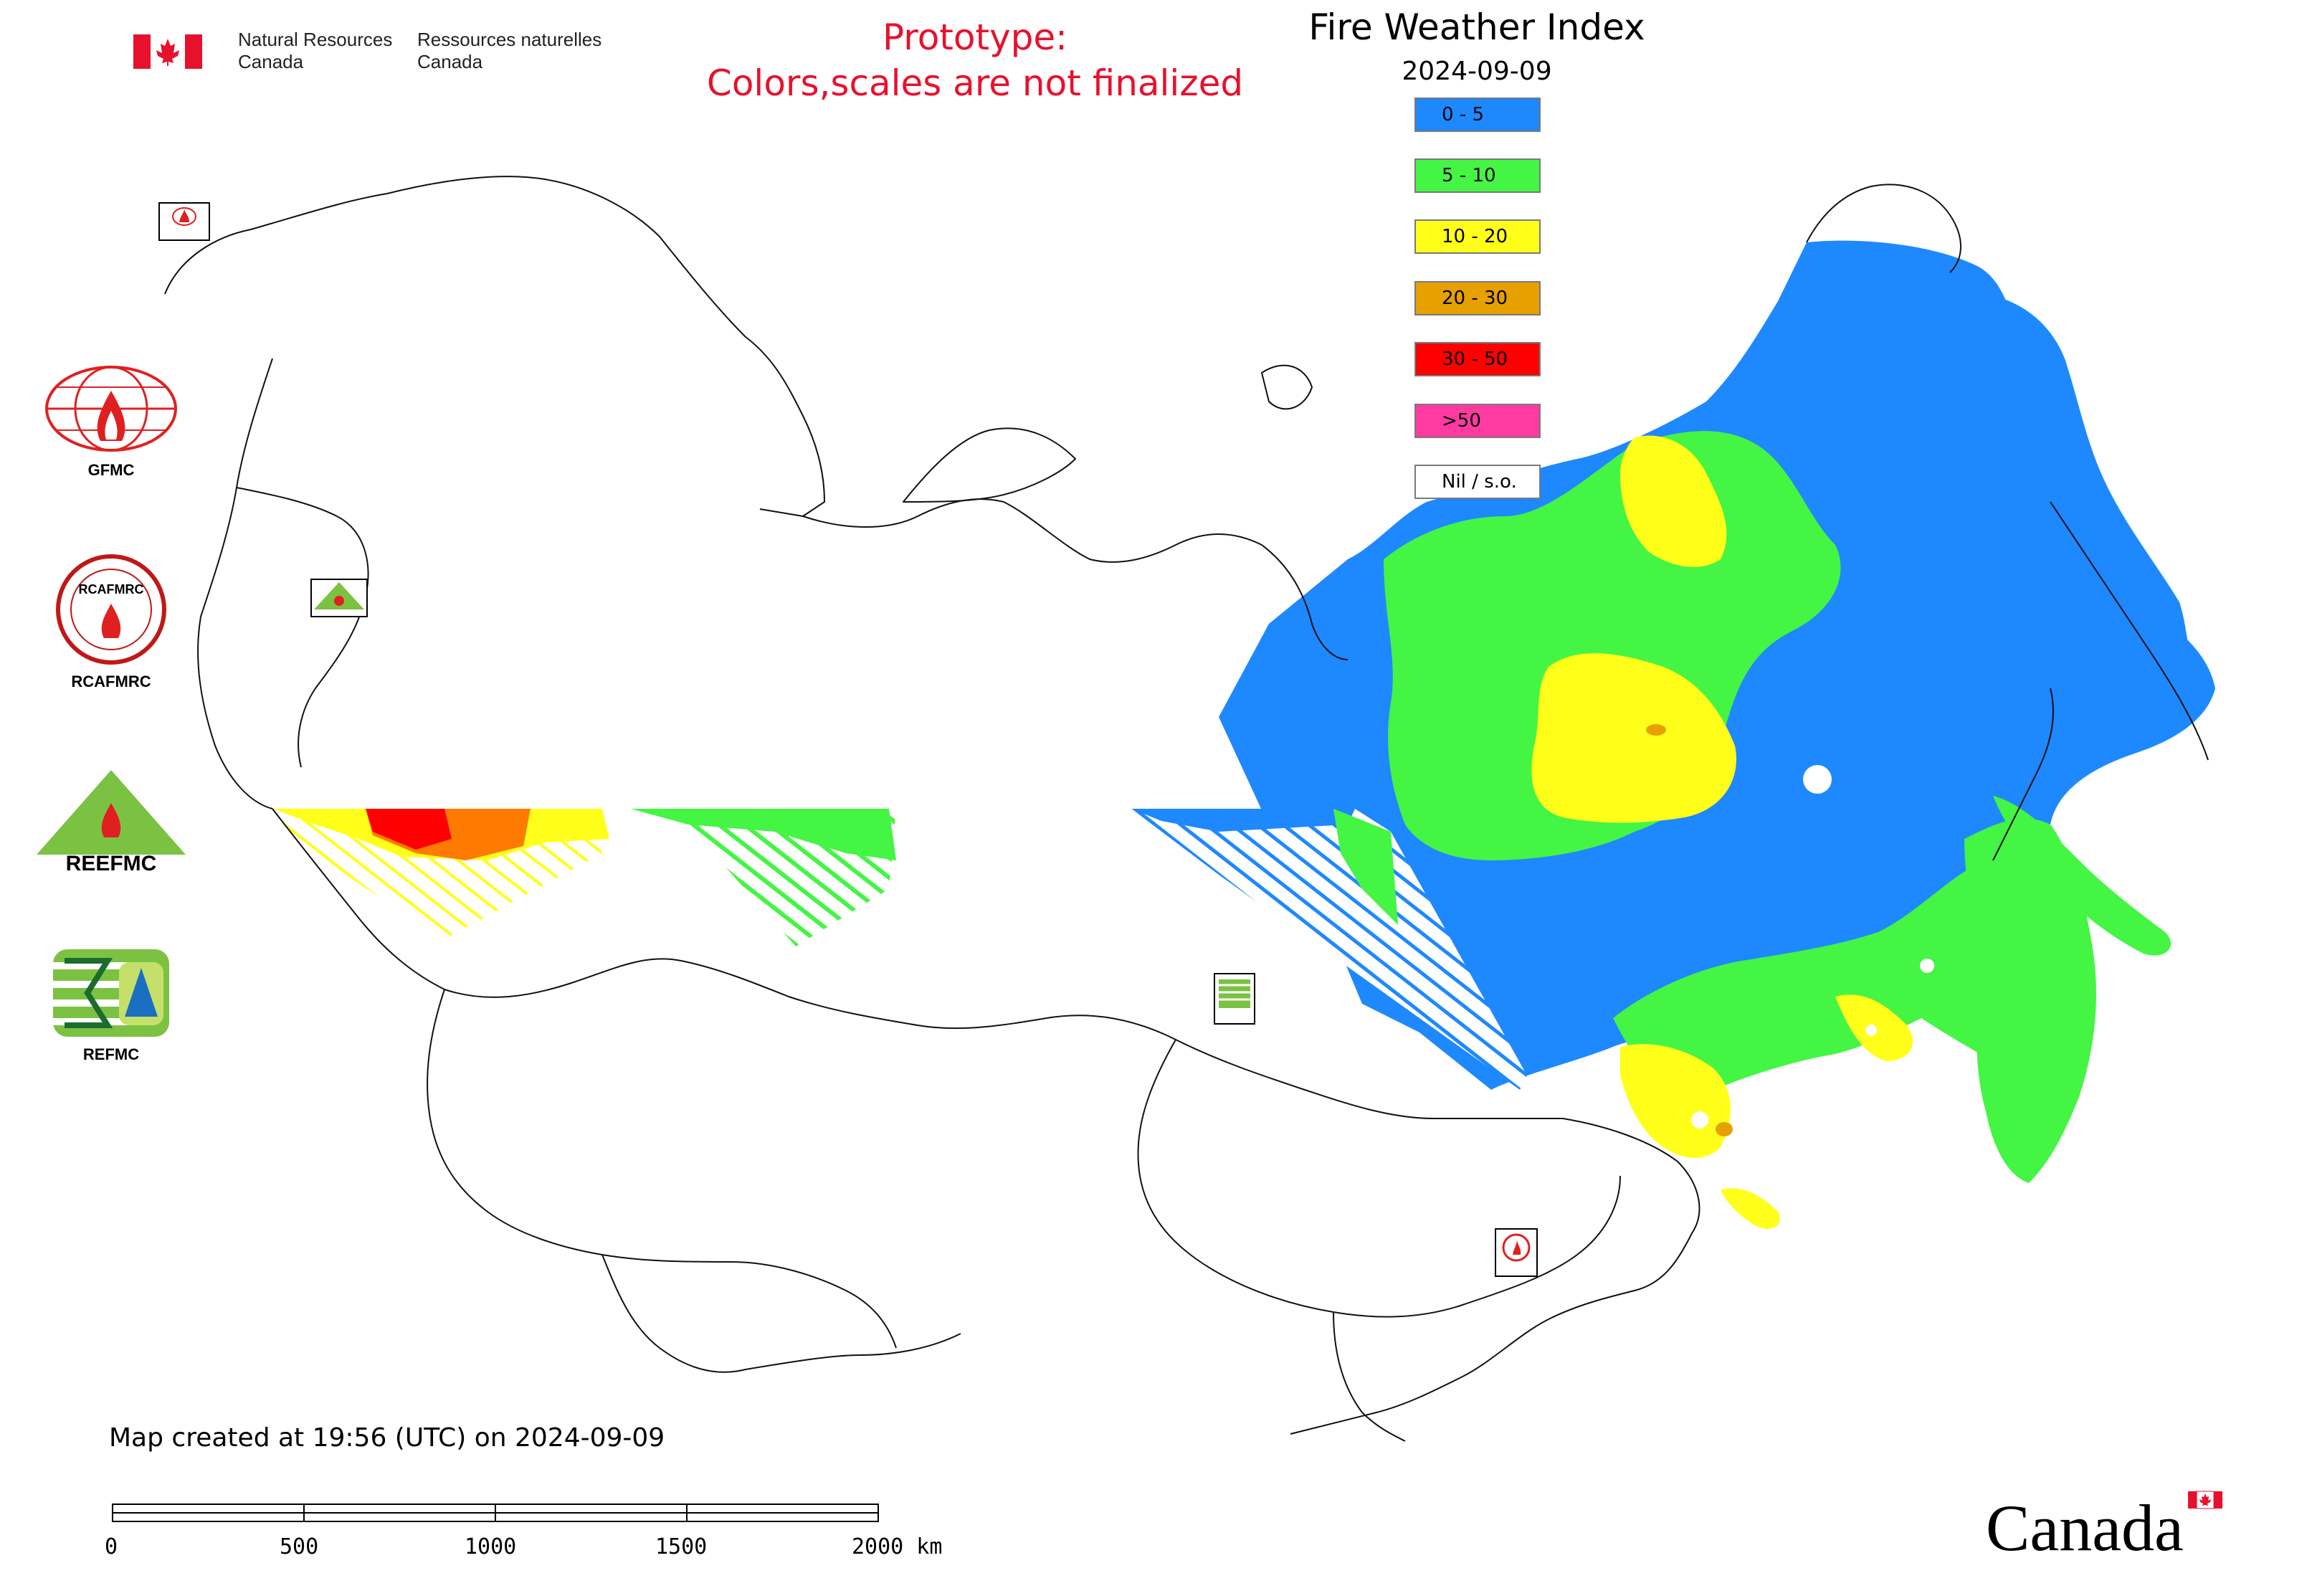 The width and height of the screenshot is (2302, 1596). What do you see at coordinates (339, 598) in the screenshot?
I see `map-stamp-reefmc` at bounding box center [339, 598].